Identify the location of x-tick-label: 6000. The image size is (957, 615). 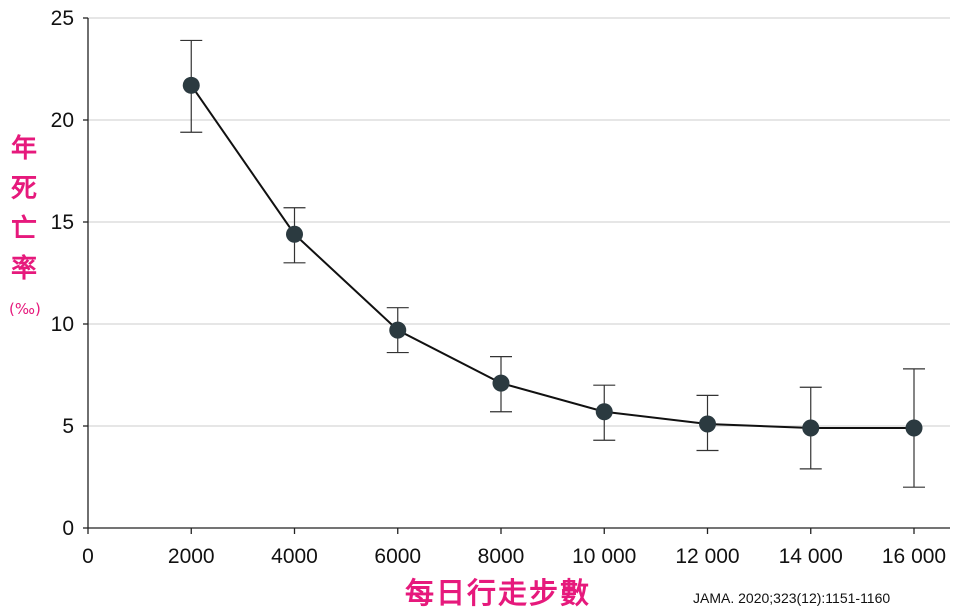
(397, 556).